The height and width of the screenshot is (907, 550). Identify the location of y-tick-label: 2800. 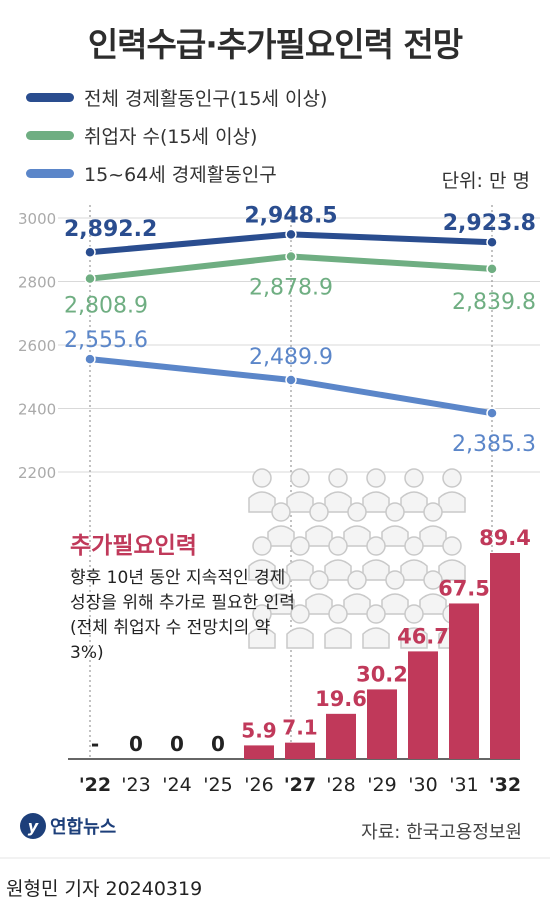
(37, 283).